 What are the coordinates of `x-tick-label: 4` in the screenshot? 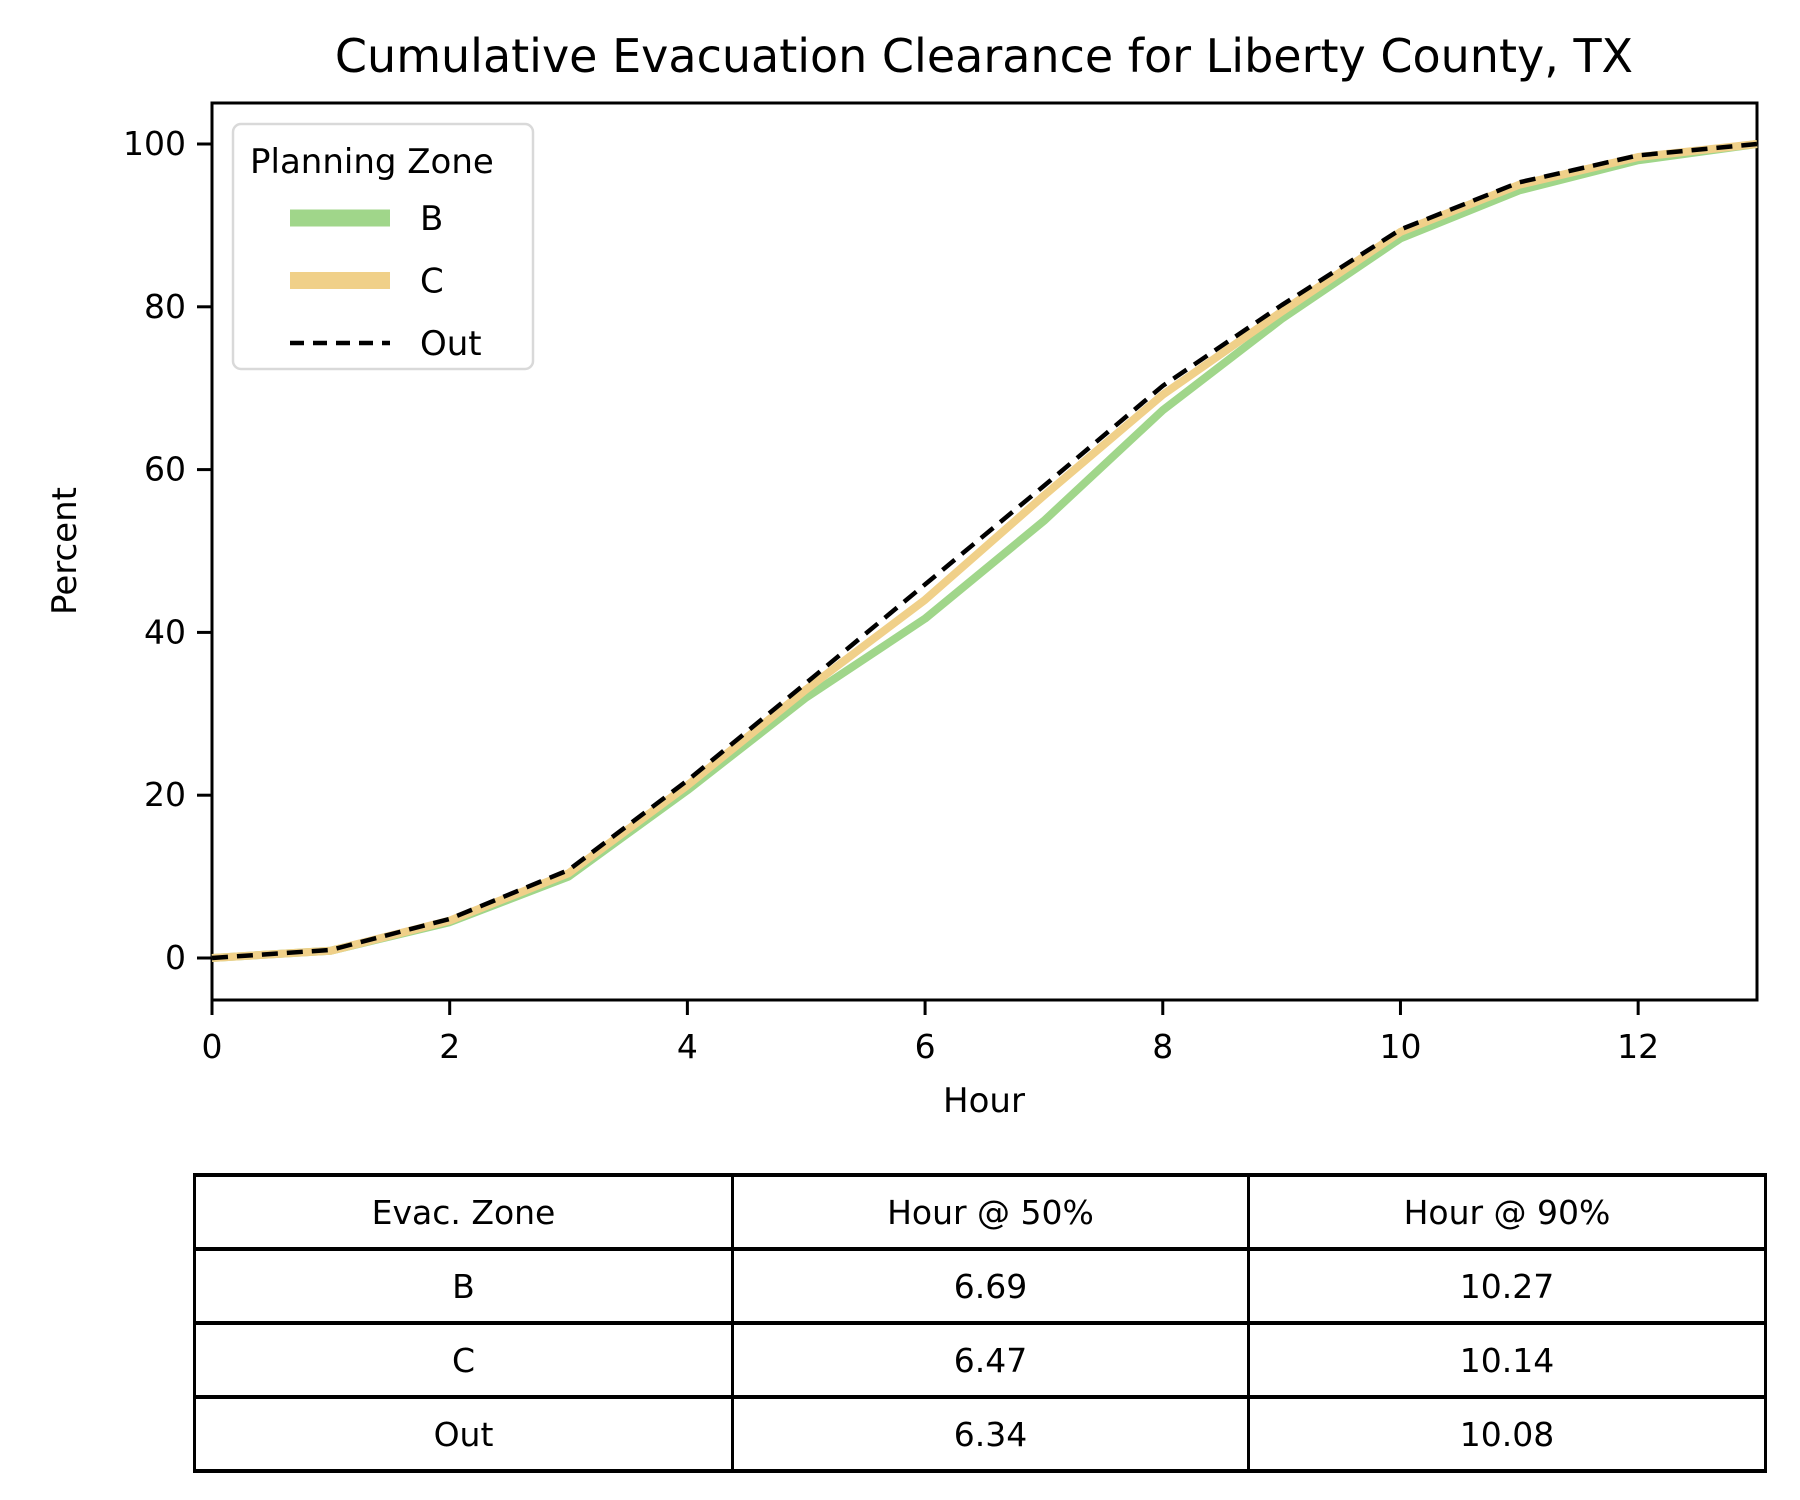 It's located at (687, 1046).